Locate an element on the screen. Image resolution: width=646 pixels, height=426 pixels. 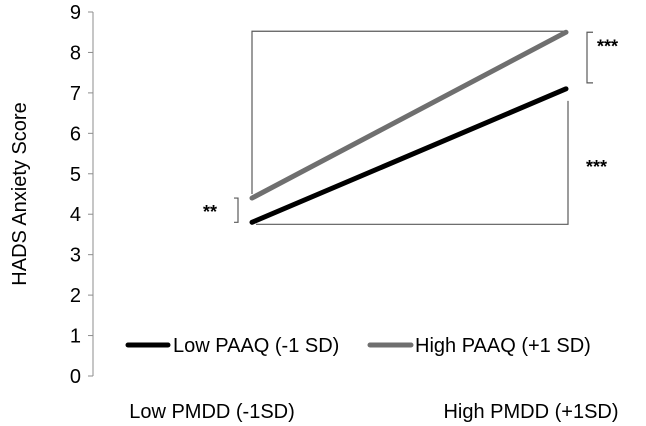
bracket-high-pmdd-difference is located at coordinates (589, 57).